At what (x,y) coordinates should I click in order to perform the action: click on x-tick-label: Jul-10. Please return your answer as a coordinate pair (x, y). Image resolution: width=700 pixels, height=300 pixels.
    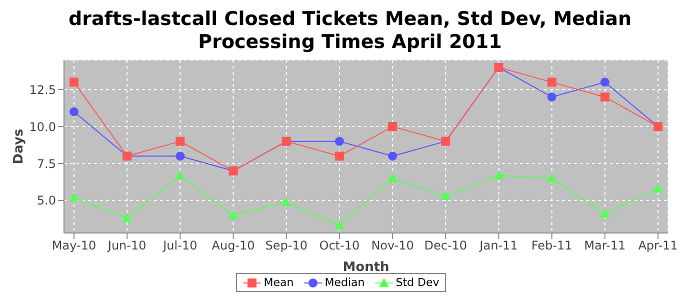
    Looking at the image, I should click on (180, 245).